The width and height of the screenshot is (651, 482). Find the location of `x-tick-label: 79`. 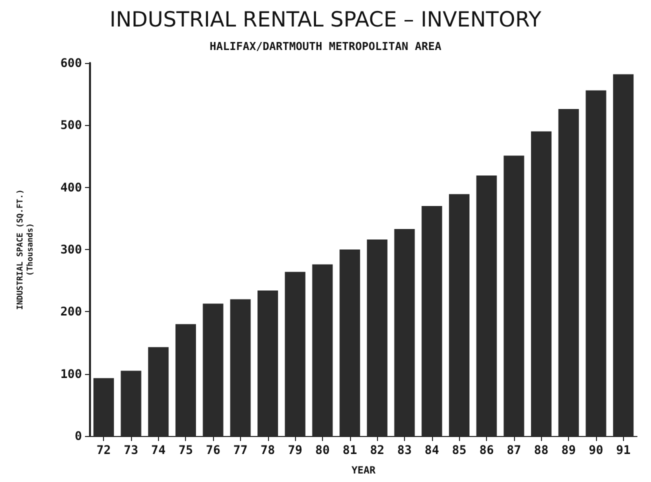

x-tick-label: 79 is located at coordinates (295, 450).